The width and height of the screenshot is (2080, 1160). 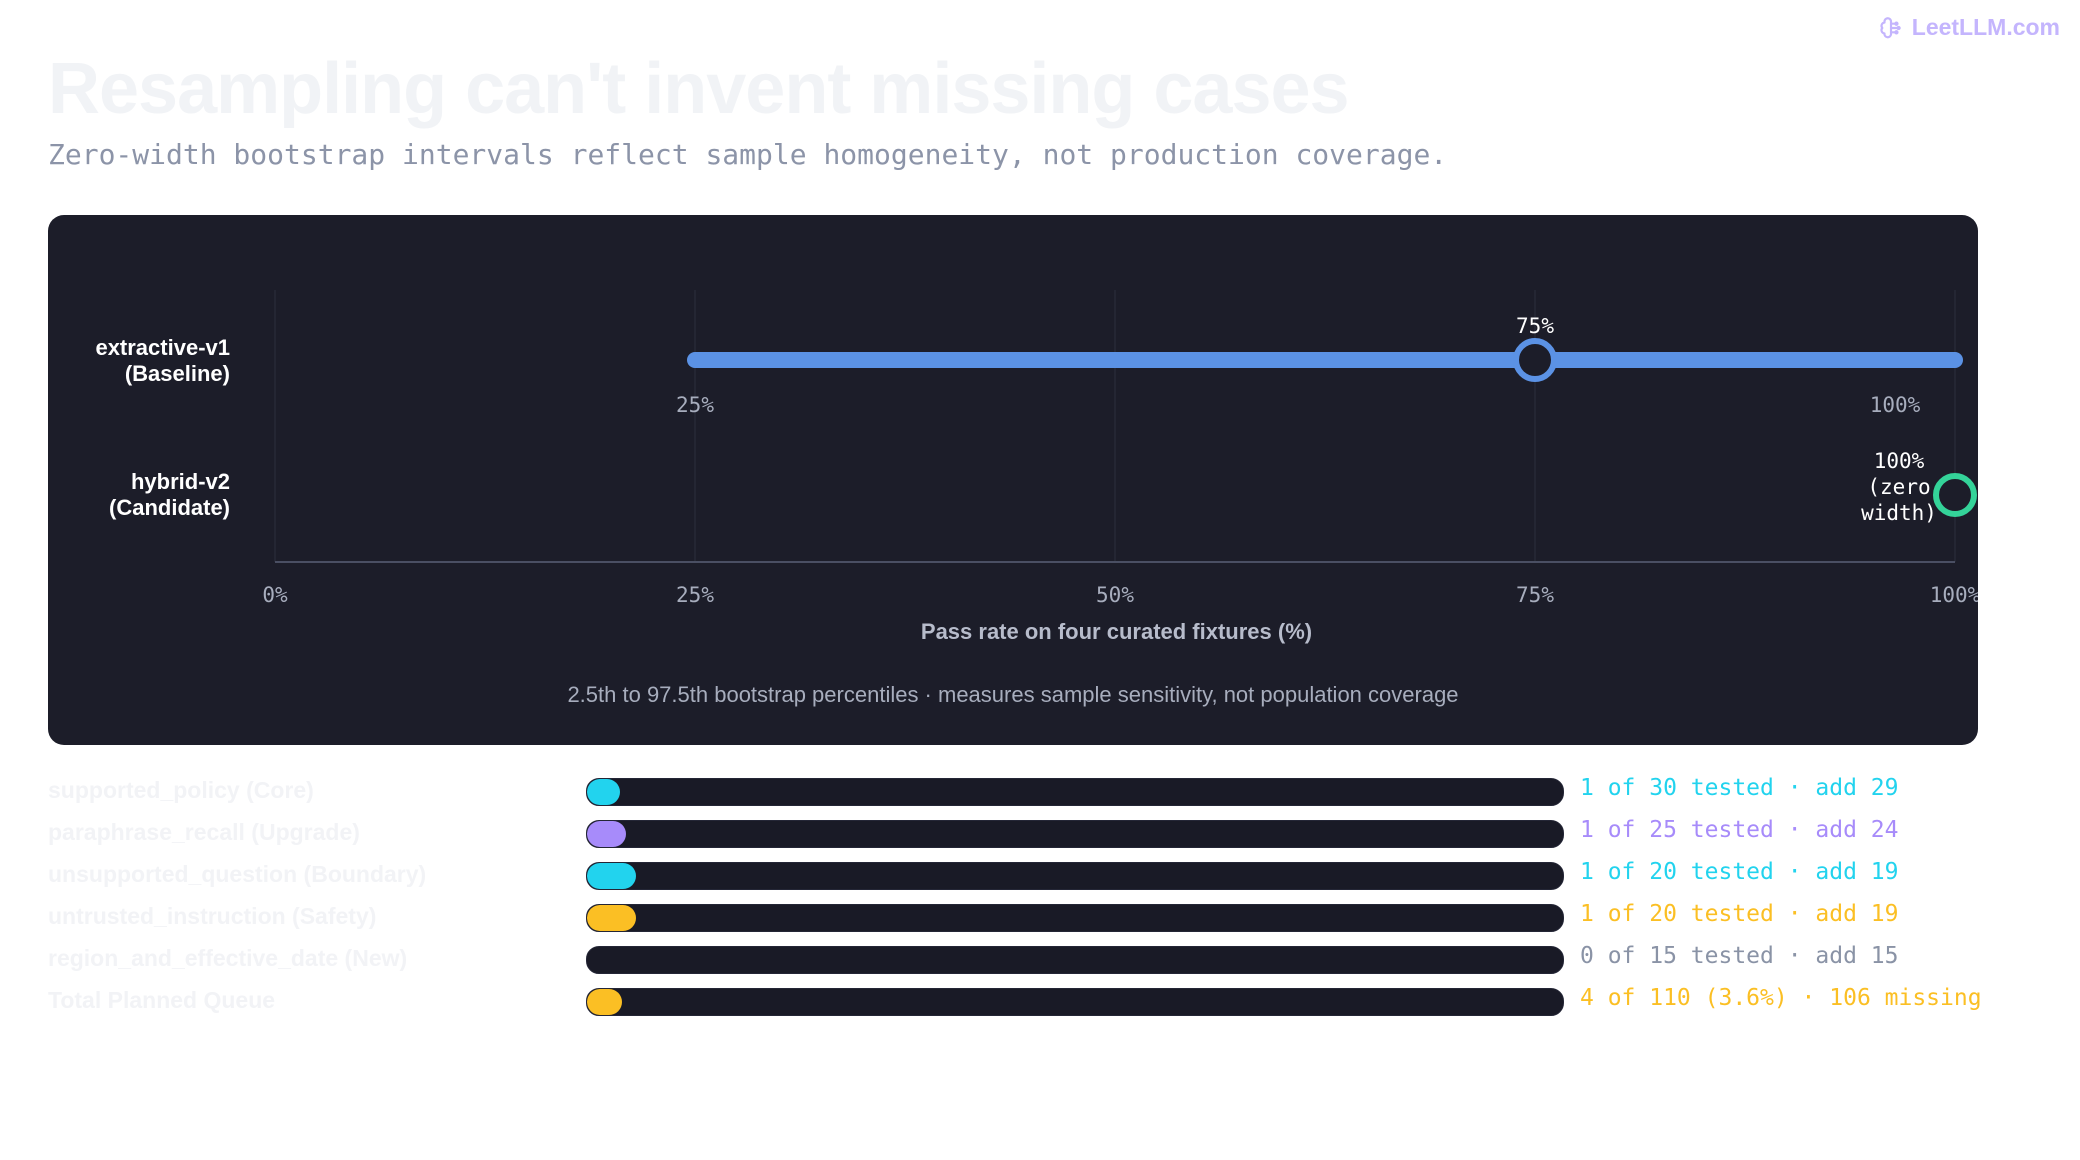 I want to click on point-label-candidate: 100%, so click(x=1899, y=461).